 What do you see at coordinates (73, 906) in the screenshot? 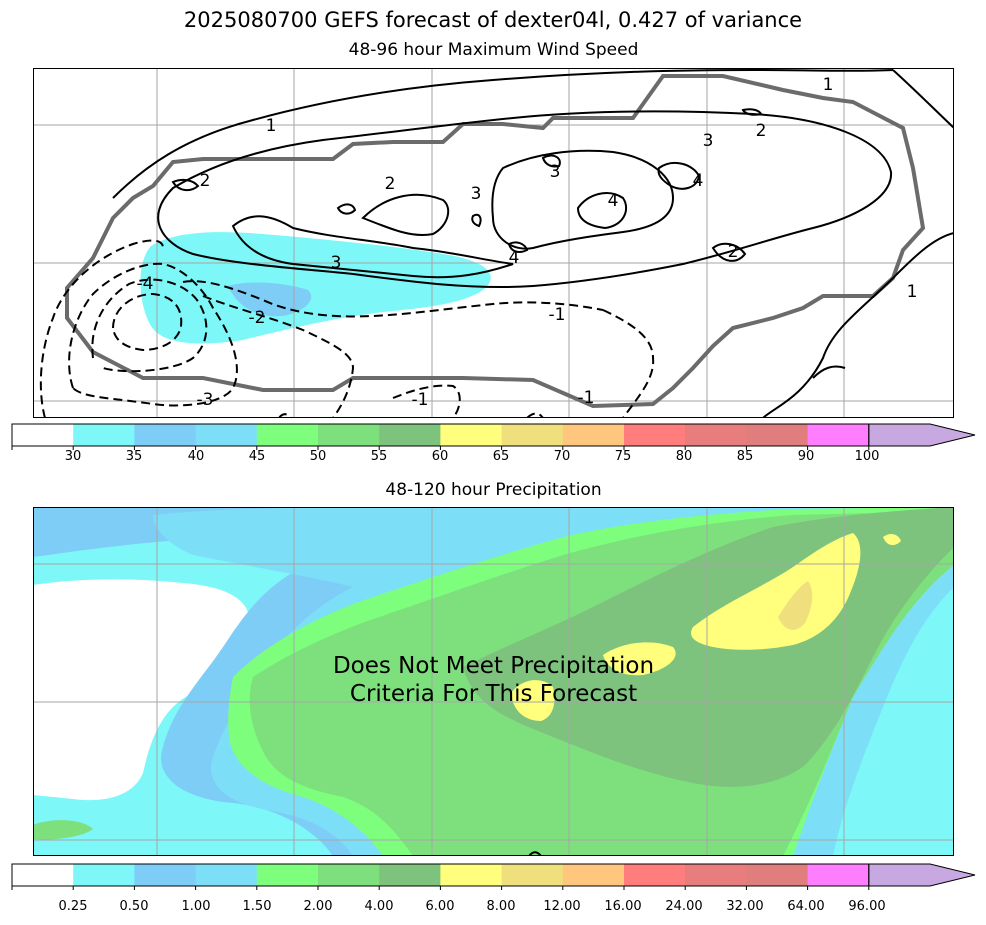
I see `colorbar-tick-label: 0.25` at bounding box center [73, 906].